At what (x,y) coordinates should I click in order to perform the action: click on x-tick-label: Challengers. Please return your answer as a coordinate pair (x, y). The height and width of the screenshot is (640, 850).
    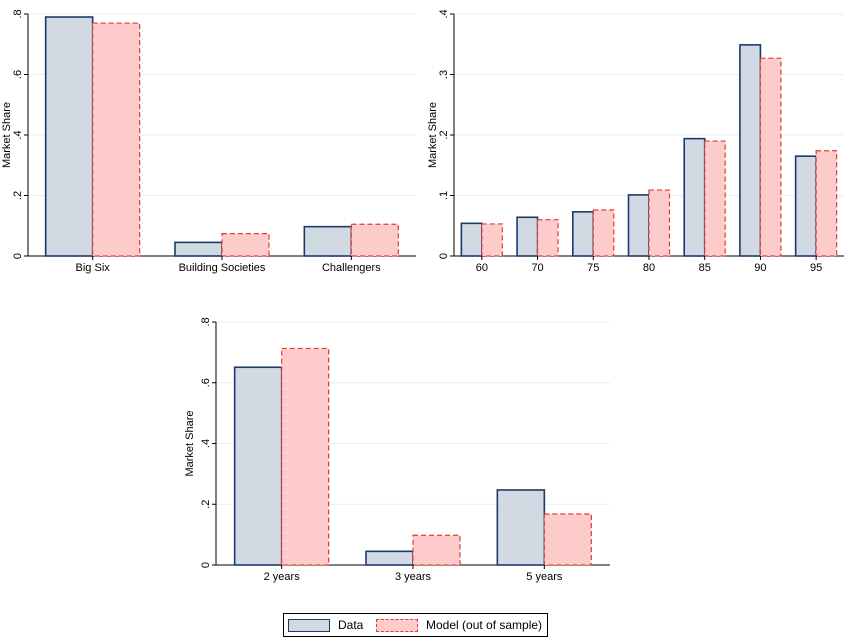
    Looking at the image, I should click on (351, 268).